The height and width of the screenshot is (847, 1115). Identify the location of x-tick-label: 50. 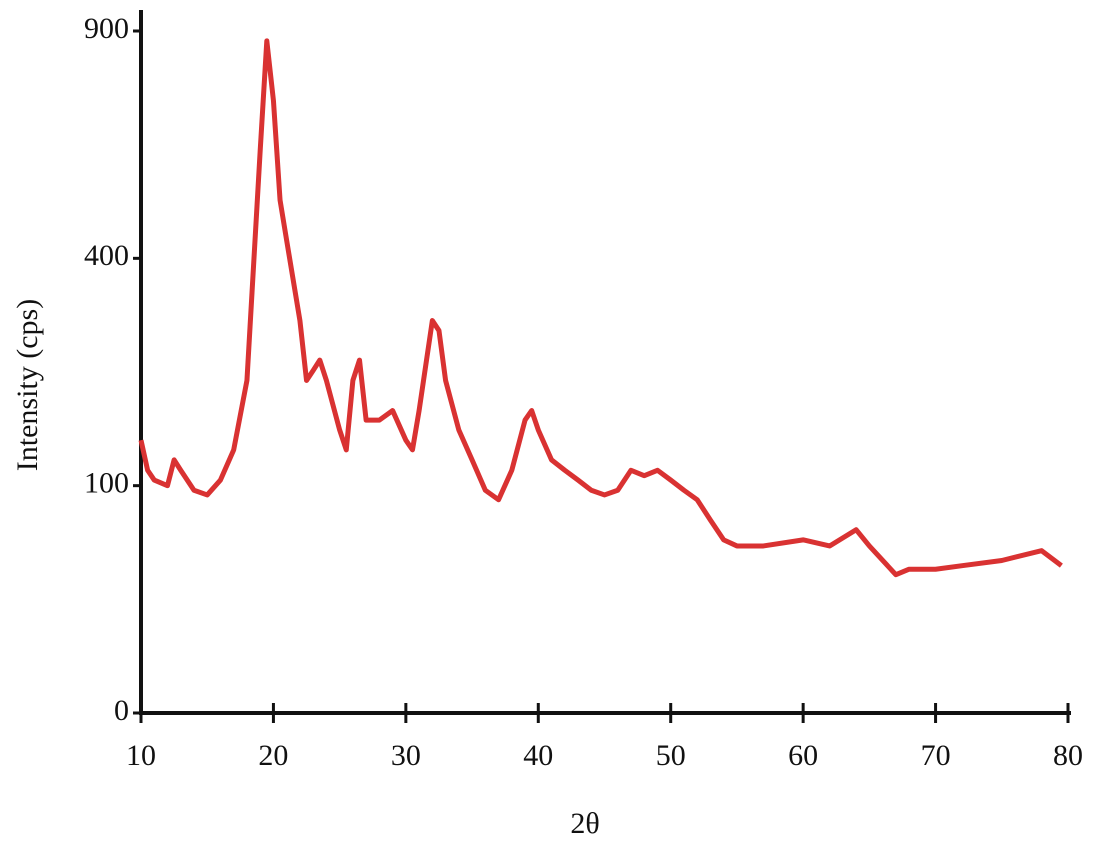
(671, 755).